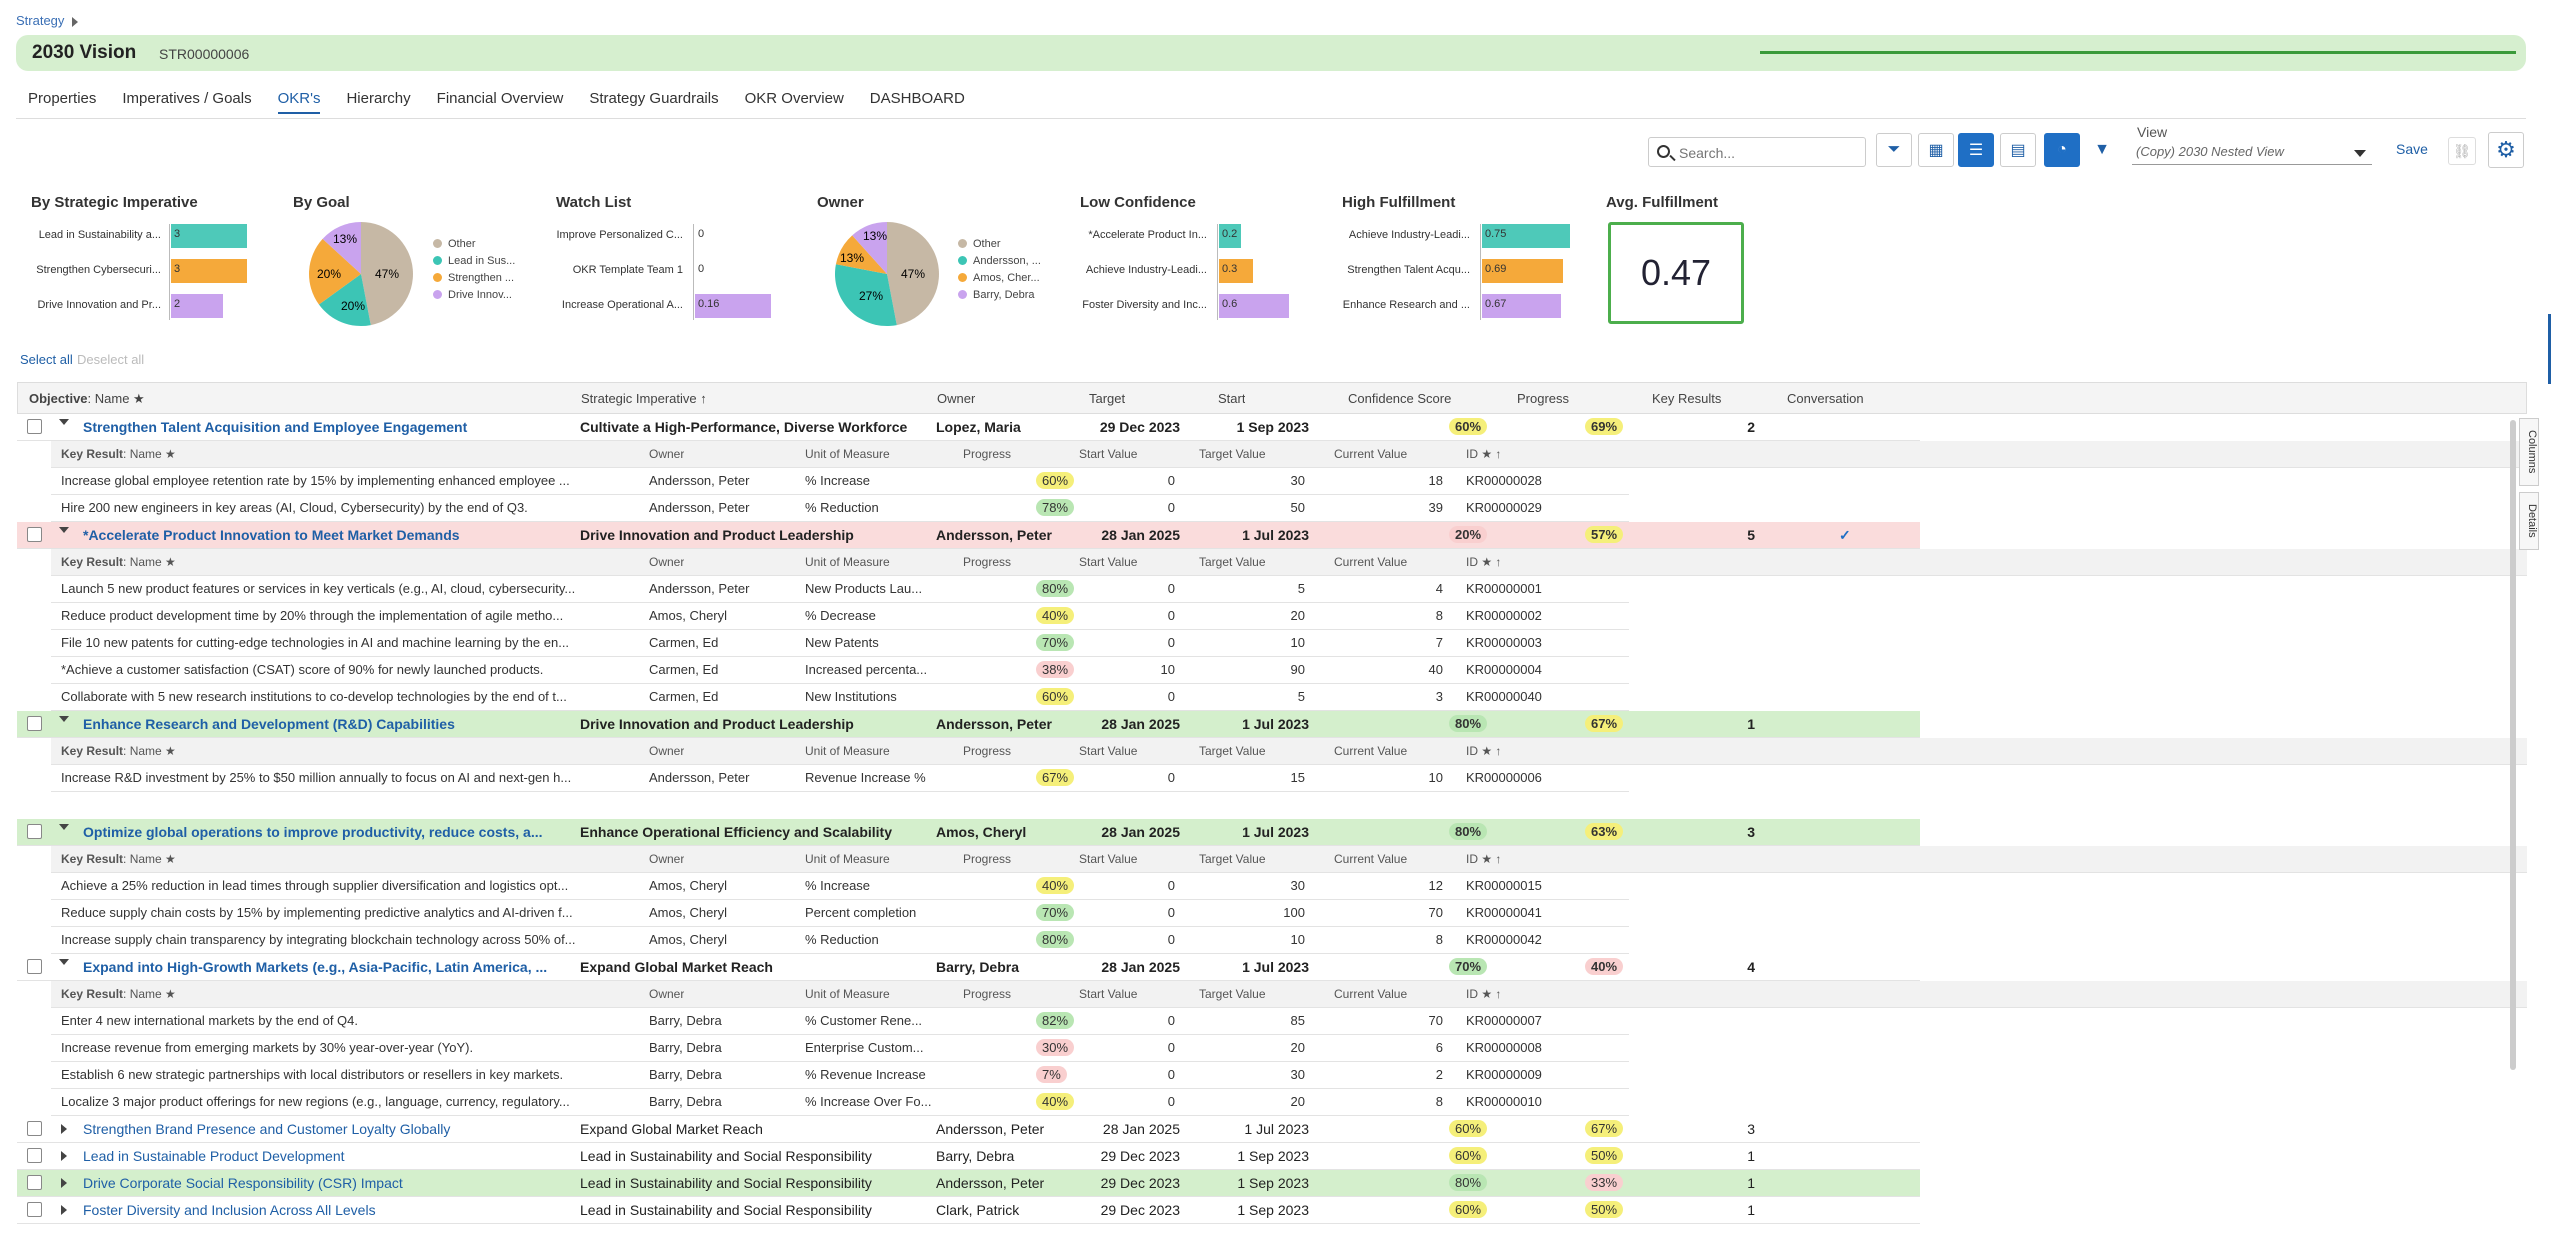 This screenshot has height=1255, width=2560. Describe the element at coordinates (654, 98) in the screenshot. I see `tab-strategy-guardrails: Strategy Guardrails` at that location.